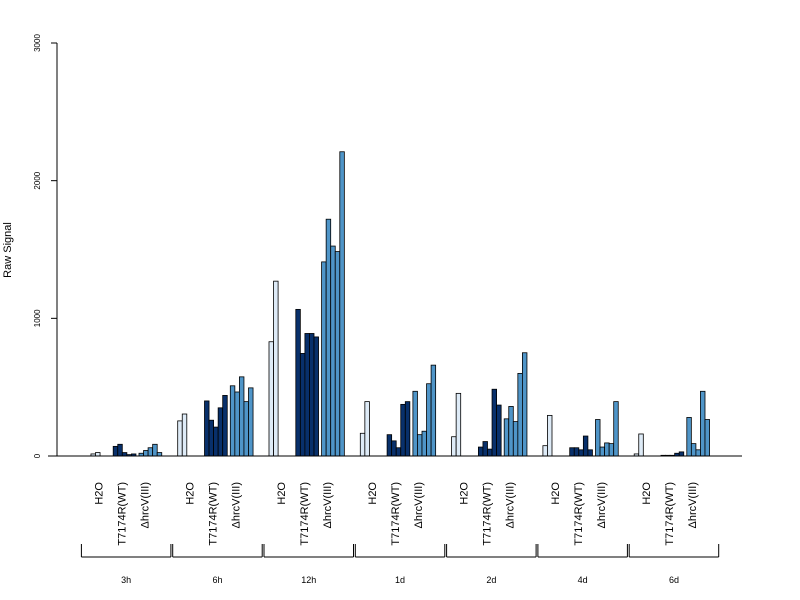  Describe the element at coordinates (37, 455) in the screenshot. I see `y-tick-label: 0` at that location.